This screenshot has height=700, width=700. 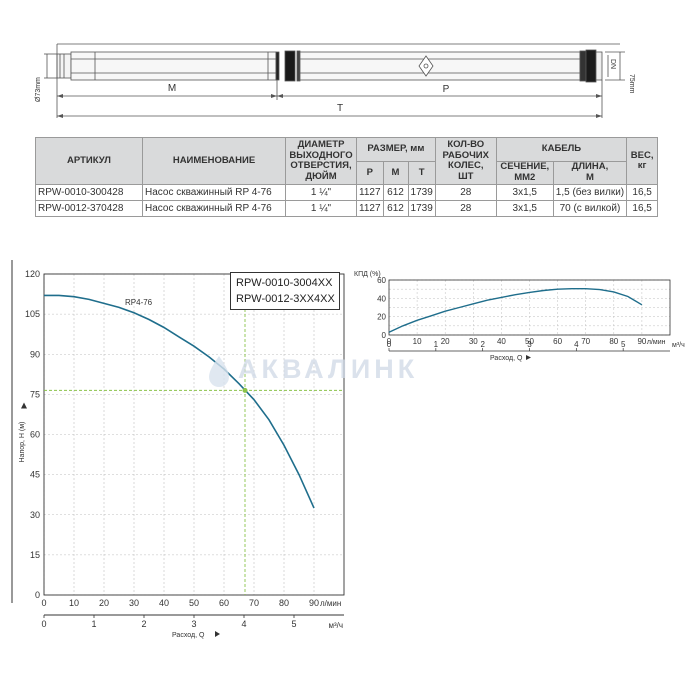 What do you see at coordinates (285, 299) in the screenshot?
I see `legend-line-2: RPW-0012-3XX4XX` at bounding box center [285, 299].